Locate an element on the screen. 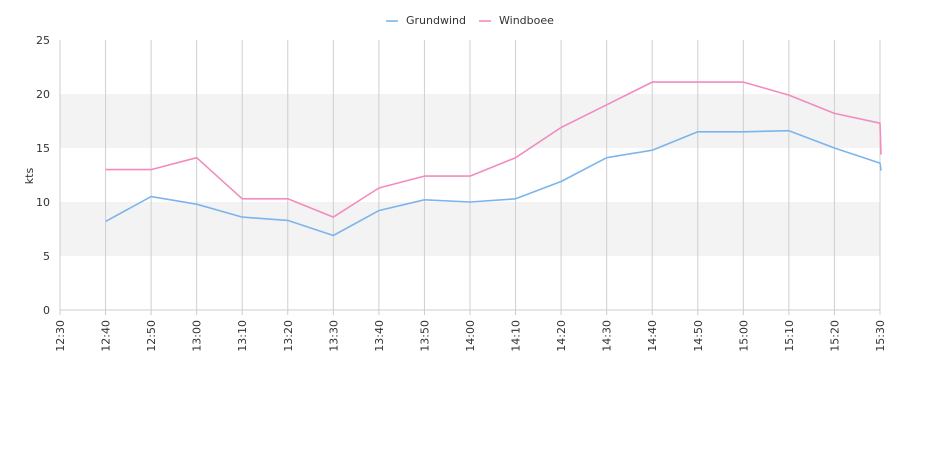  y-axis-label: kts is located at coordinates (29, 176).